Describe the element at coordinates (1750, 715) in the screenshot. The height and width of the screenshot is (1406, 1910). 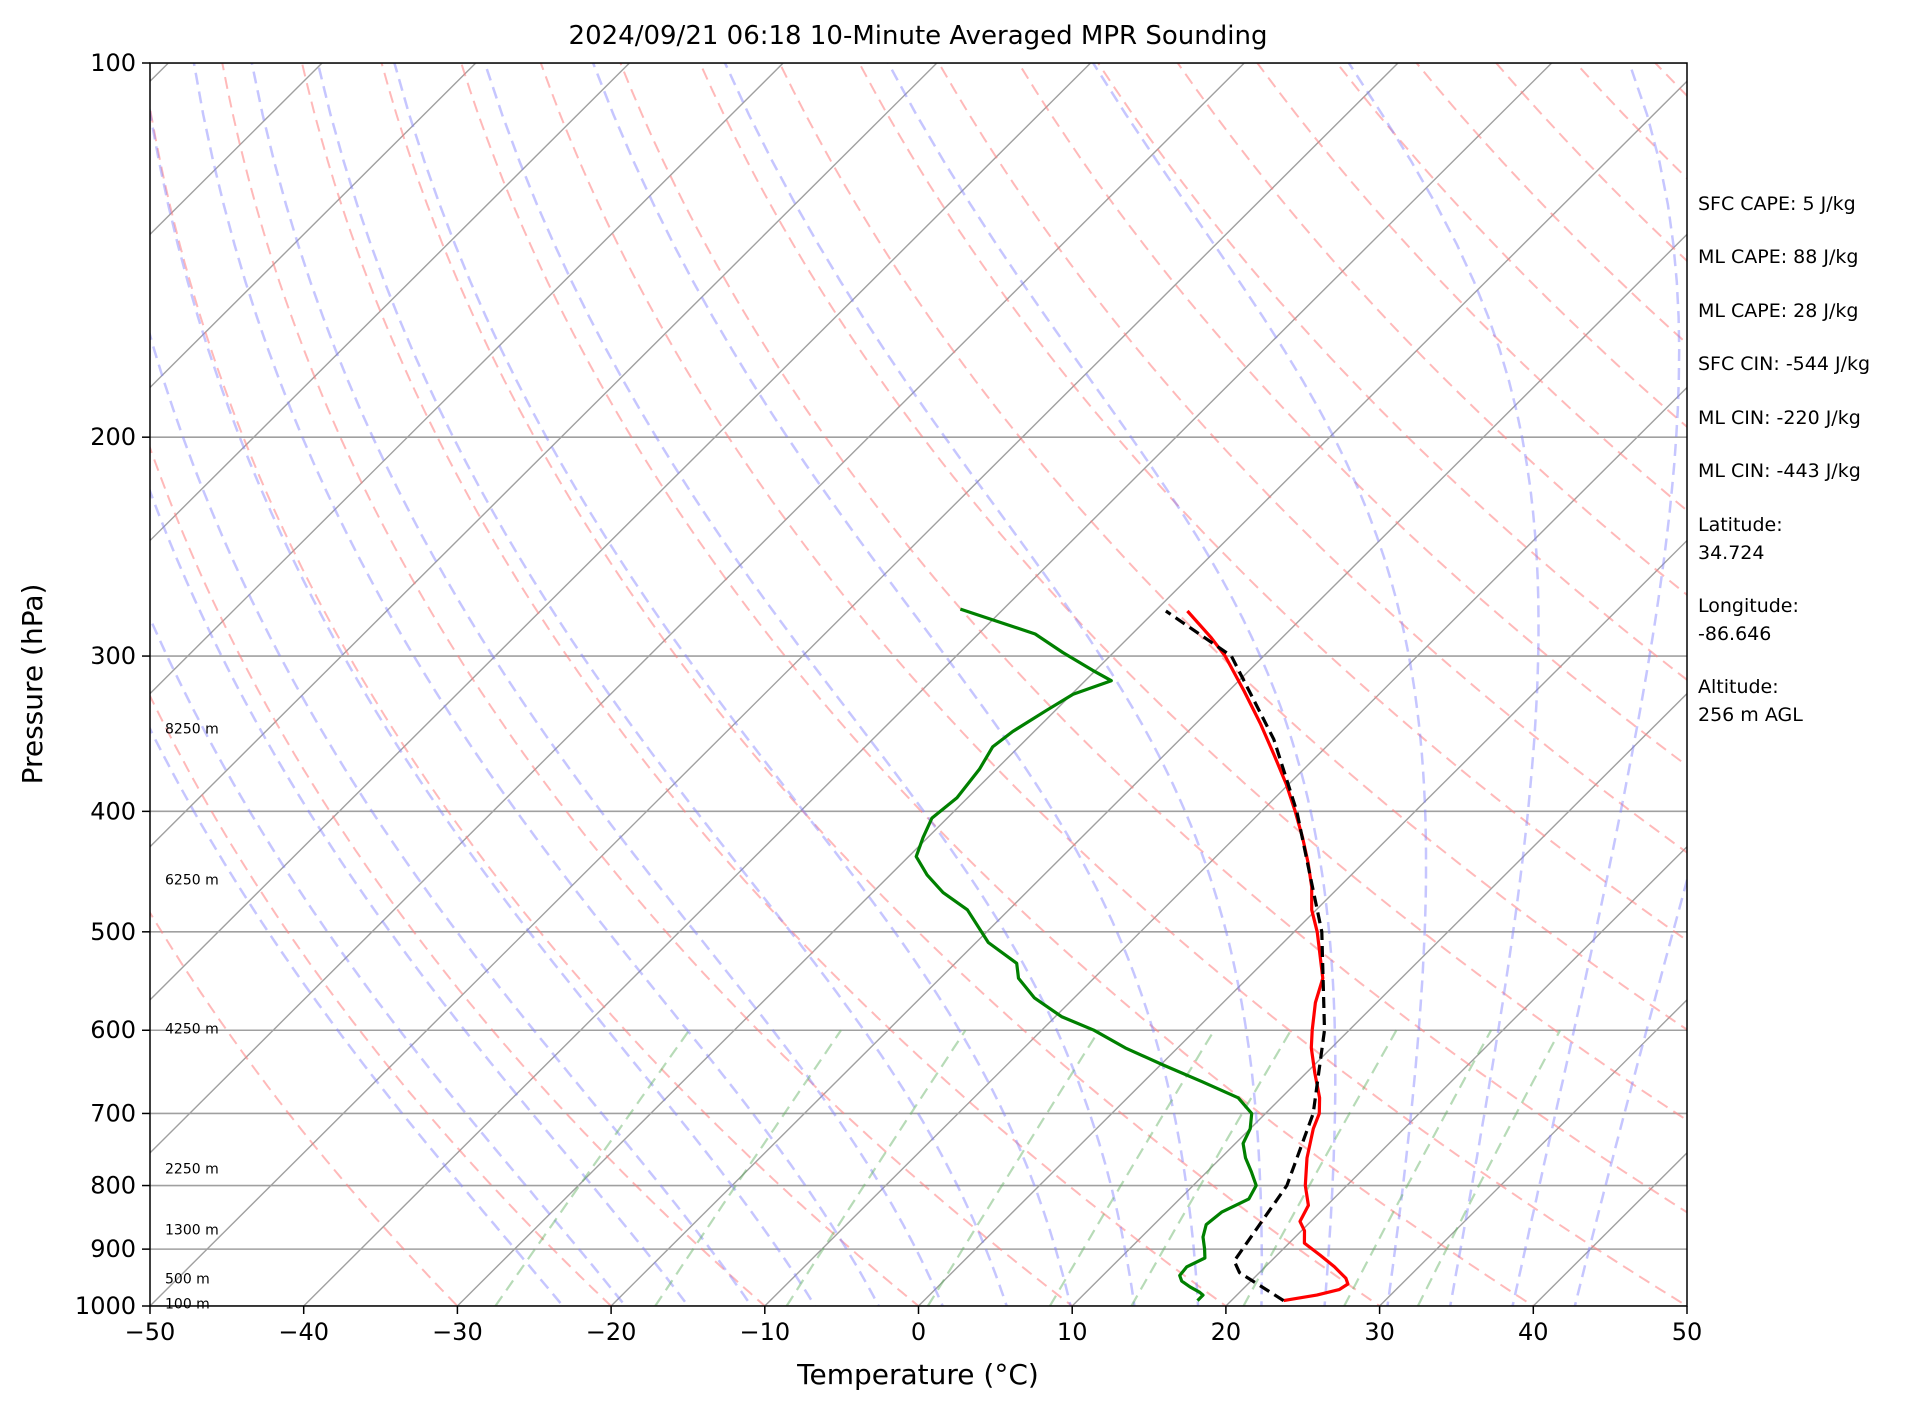
I see `altitude-value: 256 m AGL` at that location.